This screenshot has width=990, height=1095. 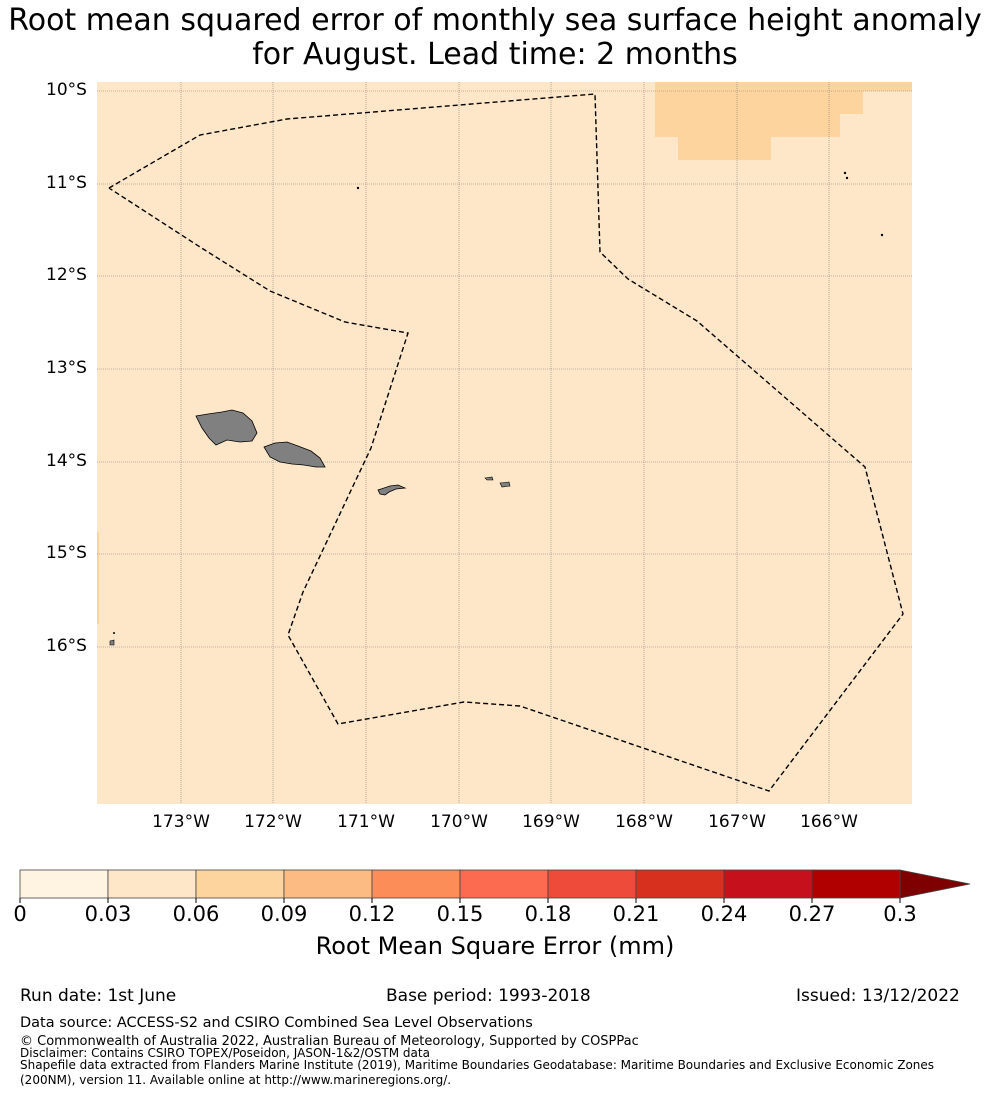 What do you see at coordinates (724, 914) in the screenshot?
I see `colorbar-tick: 0.24` at bounding box center [724, 914].